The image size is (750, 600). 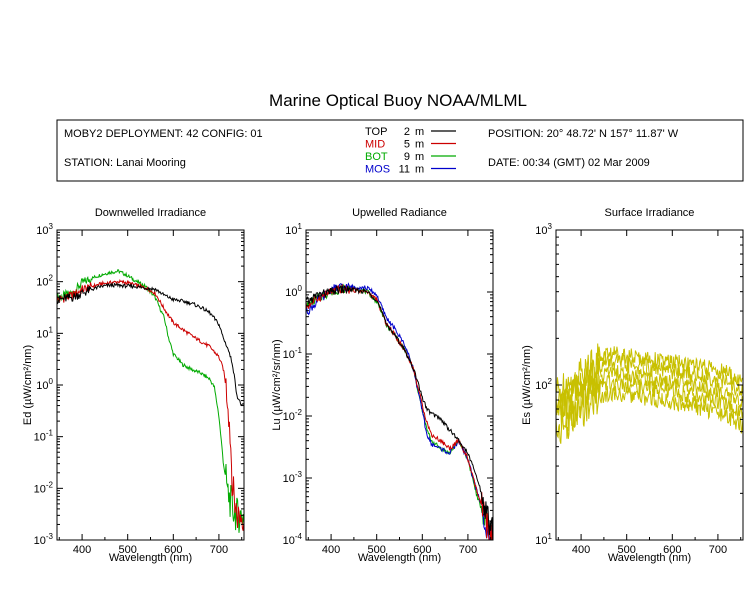 What do you see at coordinates (527, 385) in the screenshot?
I see `y-axis-label: Es (µW/cm²/nm)` at bounding box center [527, 385].